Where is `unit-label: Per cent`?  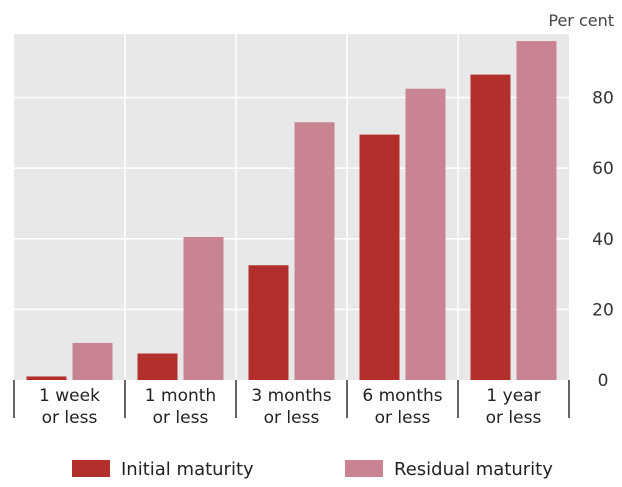 unit-label: Per cent is located at coordinates (581, 20).